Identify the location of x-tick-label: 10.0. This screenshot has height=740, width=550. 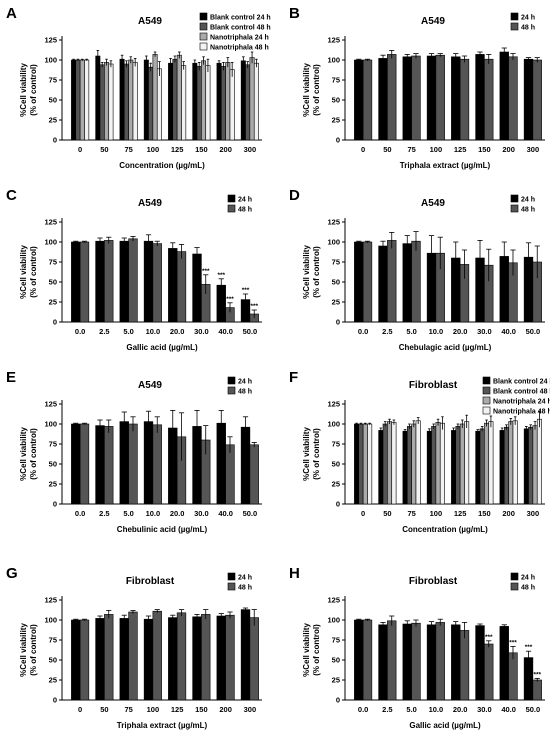
(436, 709).